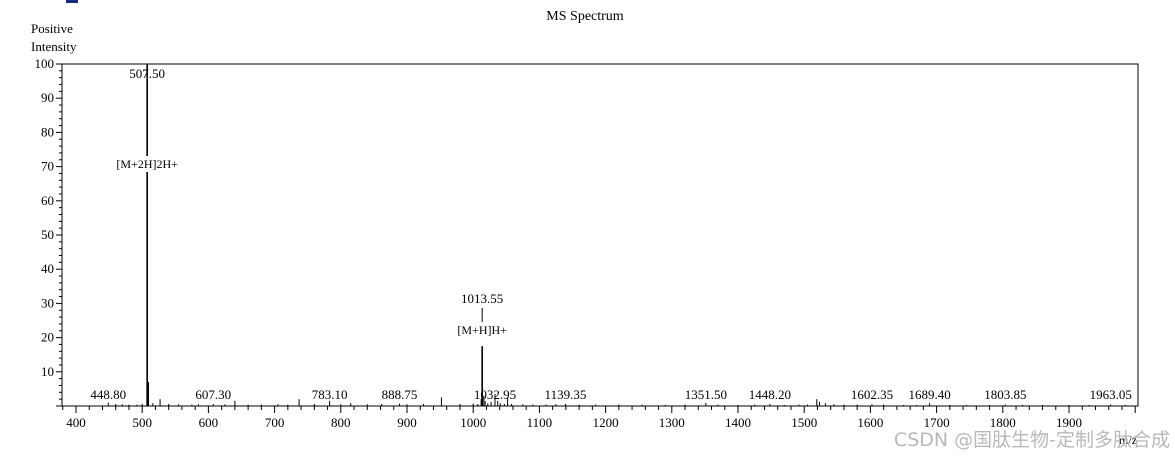 The width and height of the screenshot is (1175, 458). Describe the element at coordinates (870, 422) in the screenshot. I see `x-tick-label: 1600` at that location.